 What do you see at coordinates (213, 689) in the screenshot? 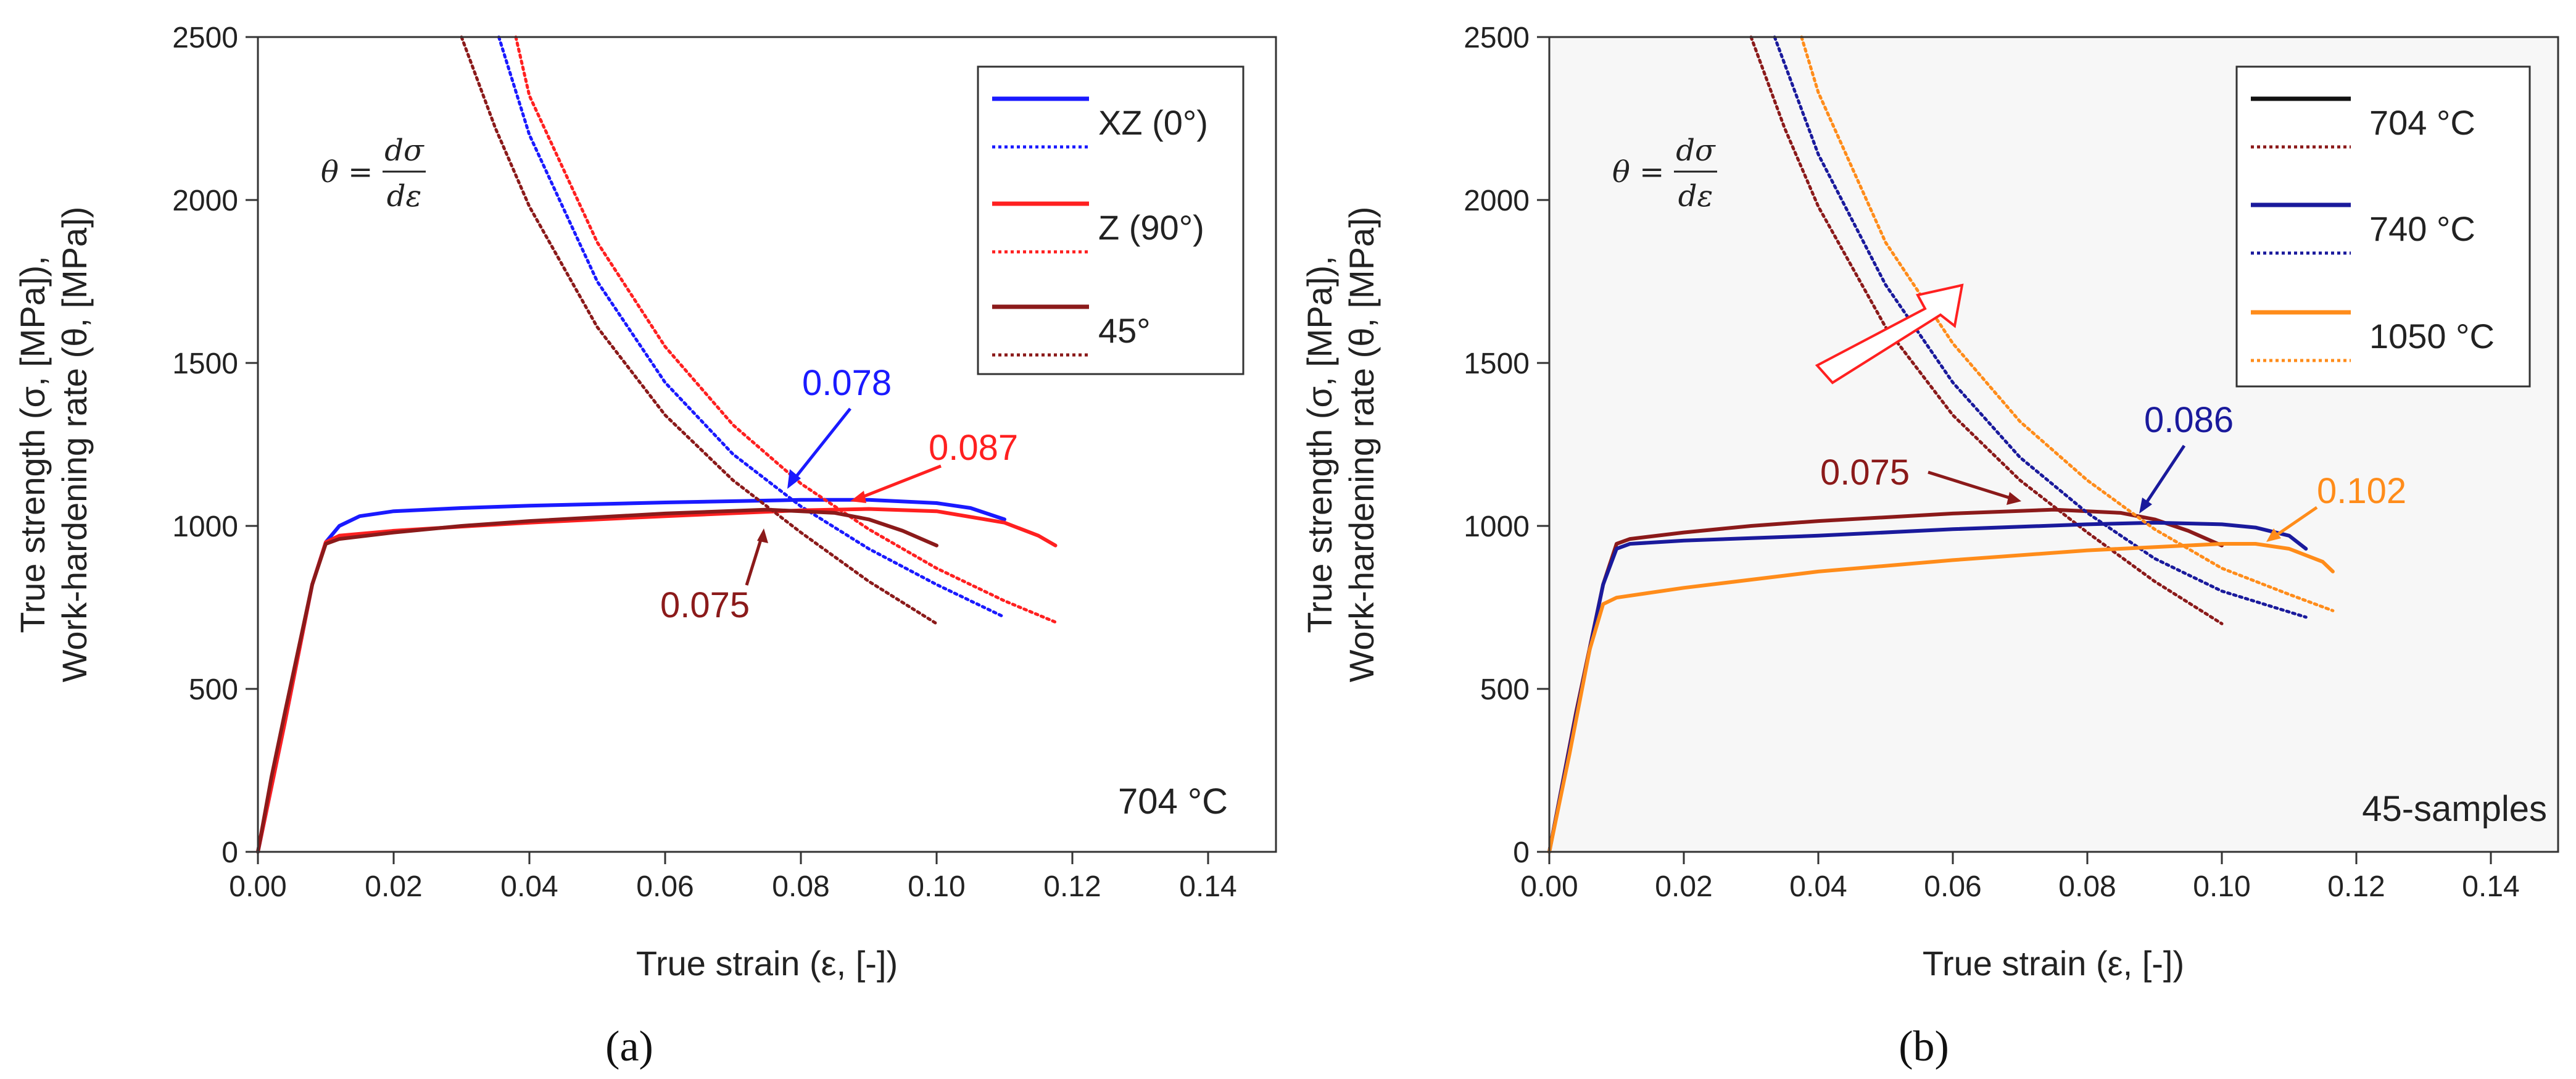
I see `y-tick-label-a-1: 500` at bounding box center [213, 689].